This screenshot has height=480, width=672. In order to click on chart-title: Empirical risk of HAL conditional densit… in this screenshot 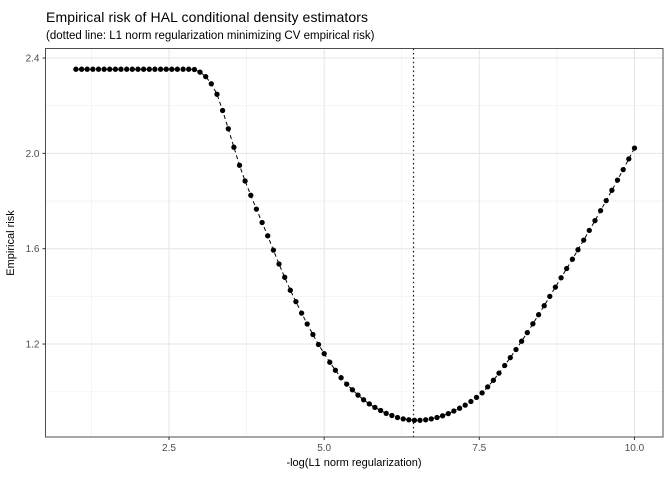, I will do `click(207, 17)`.